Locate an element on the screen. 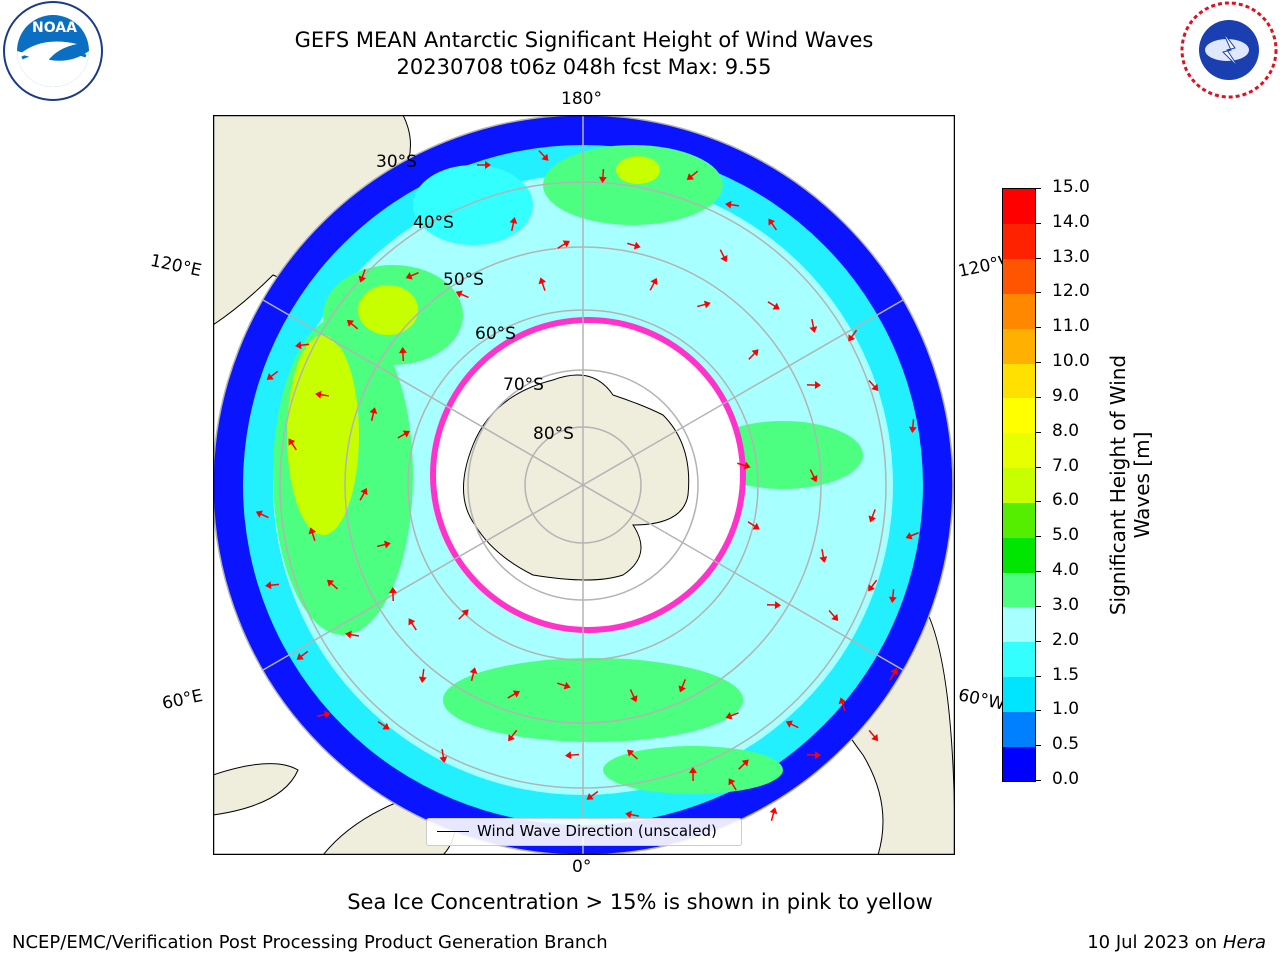 The width and height of the screenshot is (1280, 960). map-legend: Wind Wave Direction (unscaled) is located at coordinates (584, 832).